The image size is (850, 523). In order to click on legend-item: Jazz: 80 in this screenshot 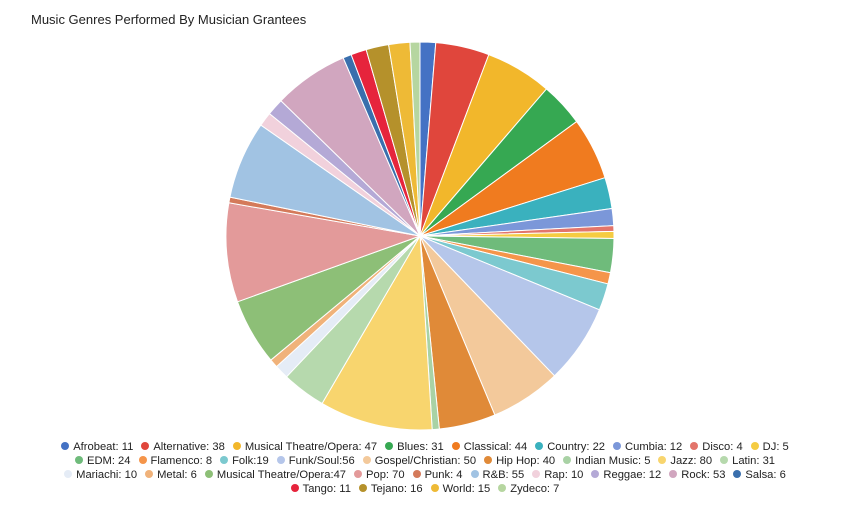, I will do `click(685, 461)`.